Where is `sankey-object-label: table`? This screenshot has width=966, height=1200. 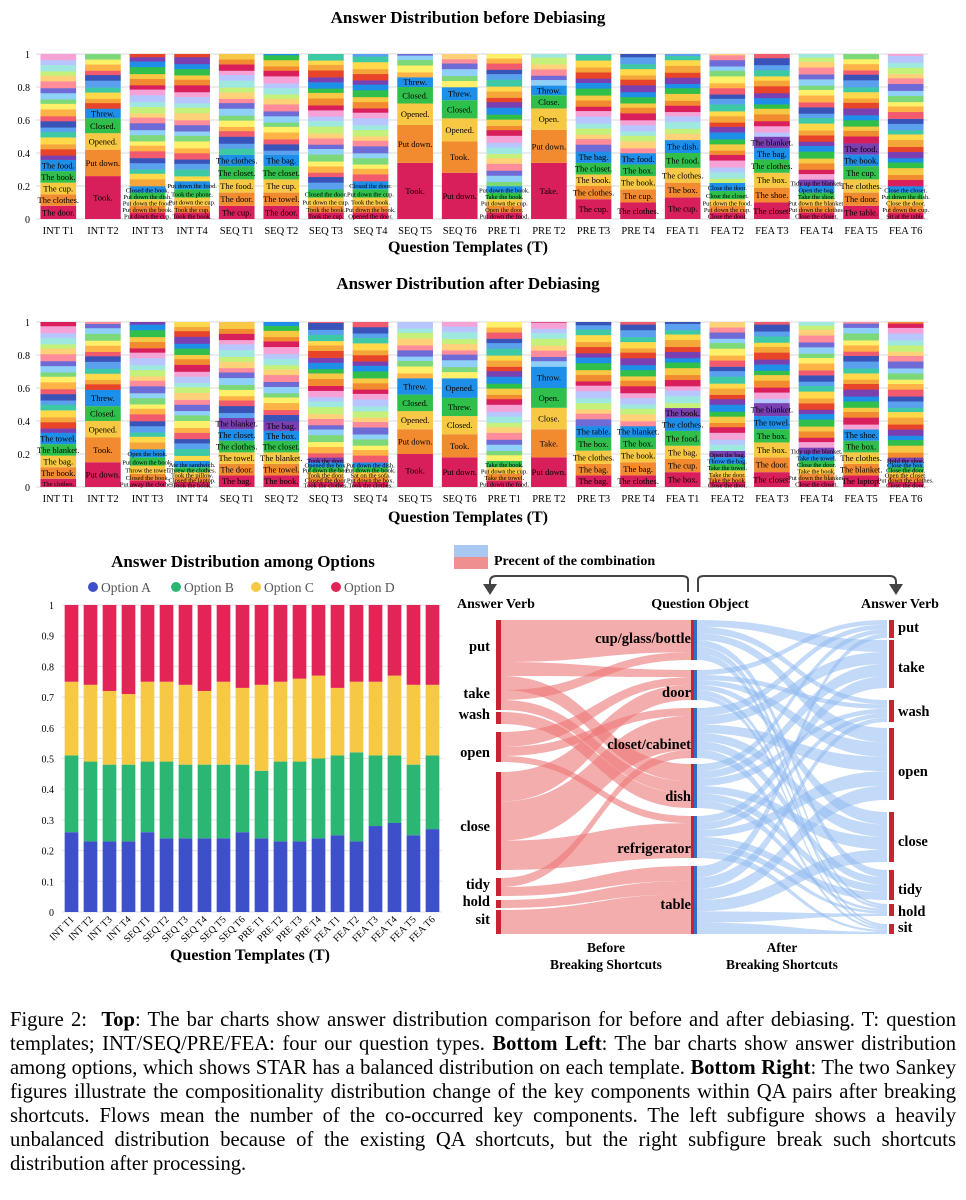 sankey-object-label: table is located at coordinates (675, 905).